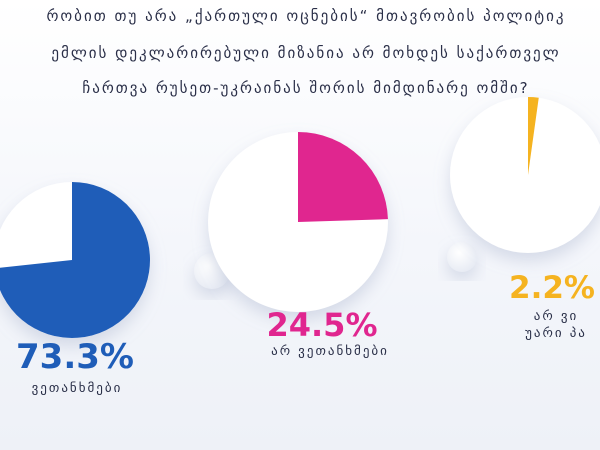  What do you see at coordinates (75, 357) in the screenshot?
I see `percent-label-1: 73.3%` at bounding box center [75, 357].